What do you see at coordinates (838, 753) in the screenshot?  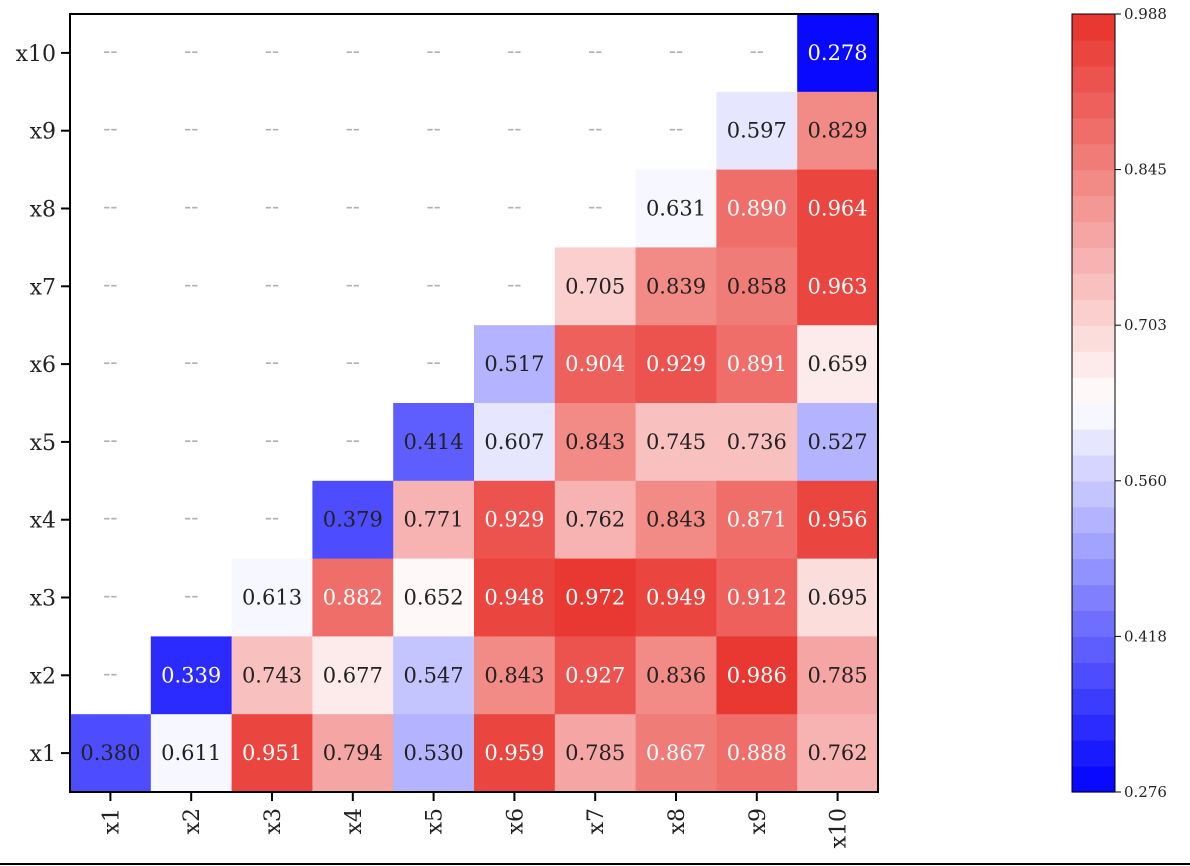 I see `cell-value-label: 0.762` at bounding box center [838, 753].